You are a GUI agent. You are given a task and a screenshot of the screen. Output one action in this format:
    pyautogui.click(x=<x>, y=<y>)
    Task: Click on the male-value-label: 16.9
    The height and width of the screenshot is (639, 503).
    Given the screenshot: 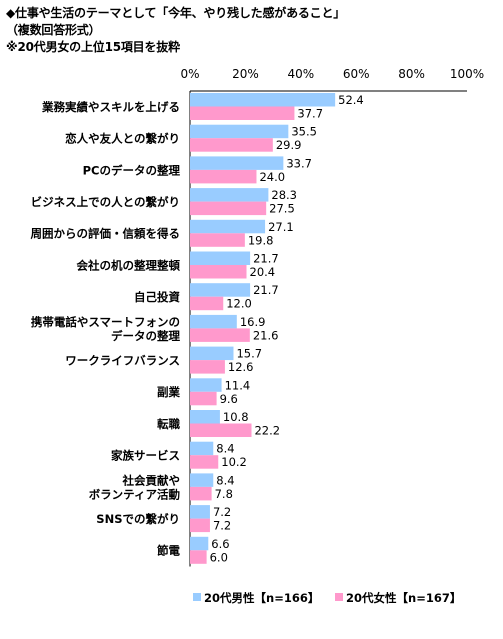 What is the action you would take?
    pyautogui.click(x=253, y=322)
    